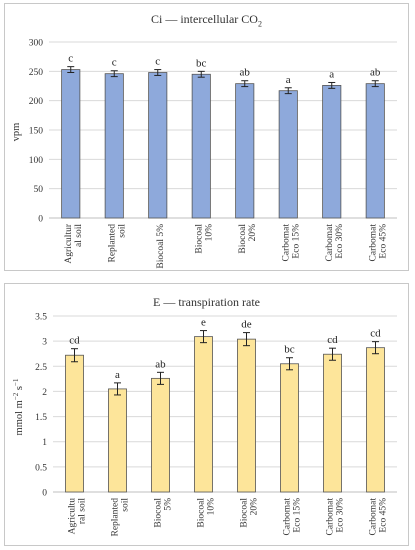 Image resolution: width=415 pixels, height=550 pixels. I want to click on ci-x-tick-label: Carbomat Eco 45%, so click(378, 243).